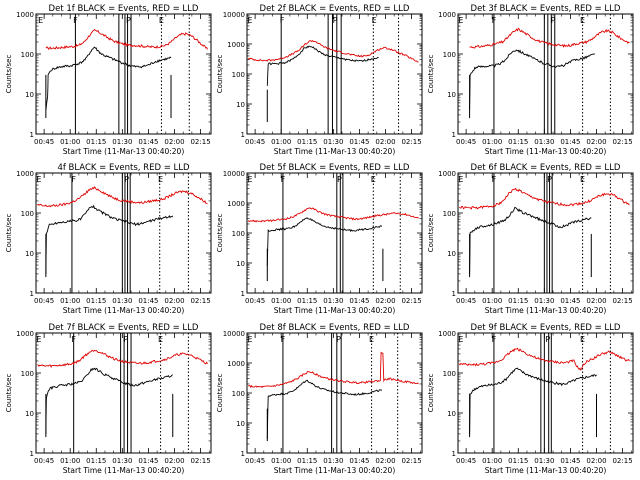 The width and height of the screenshot is (640, 480). What do you see at coordinates (335, 168) in the screenshot?
I see `panel-title: Det 5f BLACK = Events, RED = LLD` at bounding box center [335, 168].